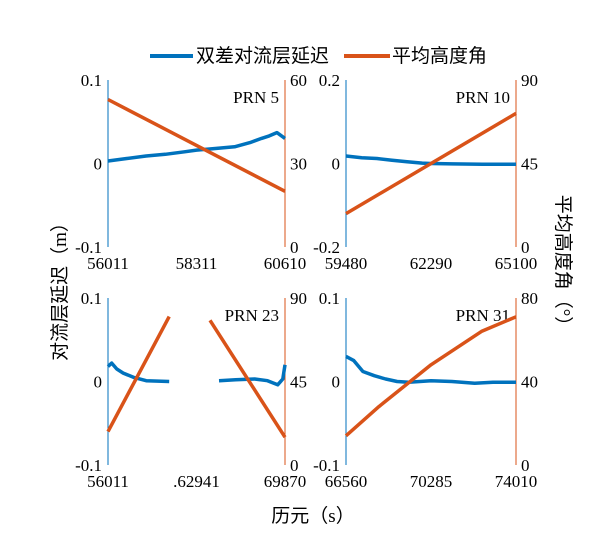 This screenshot has width=597, height=544. I want to click on x-tick-label: 58311, so click(197, 263).